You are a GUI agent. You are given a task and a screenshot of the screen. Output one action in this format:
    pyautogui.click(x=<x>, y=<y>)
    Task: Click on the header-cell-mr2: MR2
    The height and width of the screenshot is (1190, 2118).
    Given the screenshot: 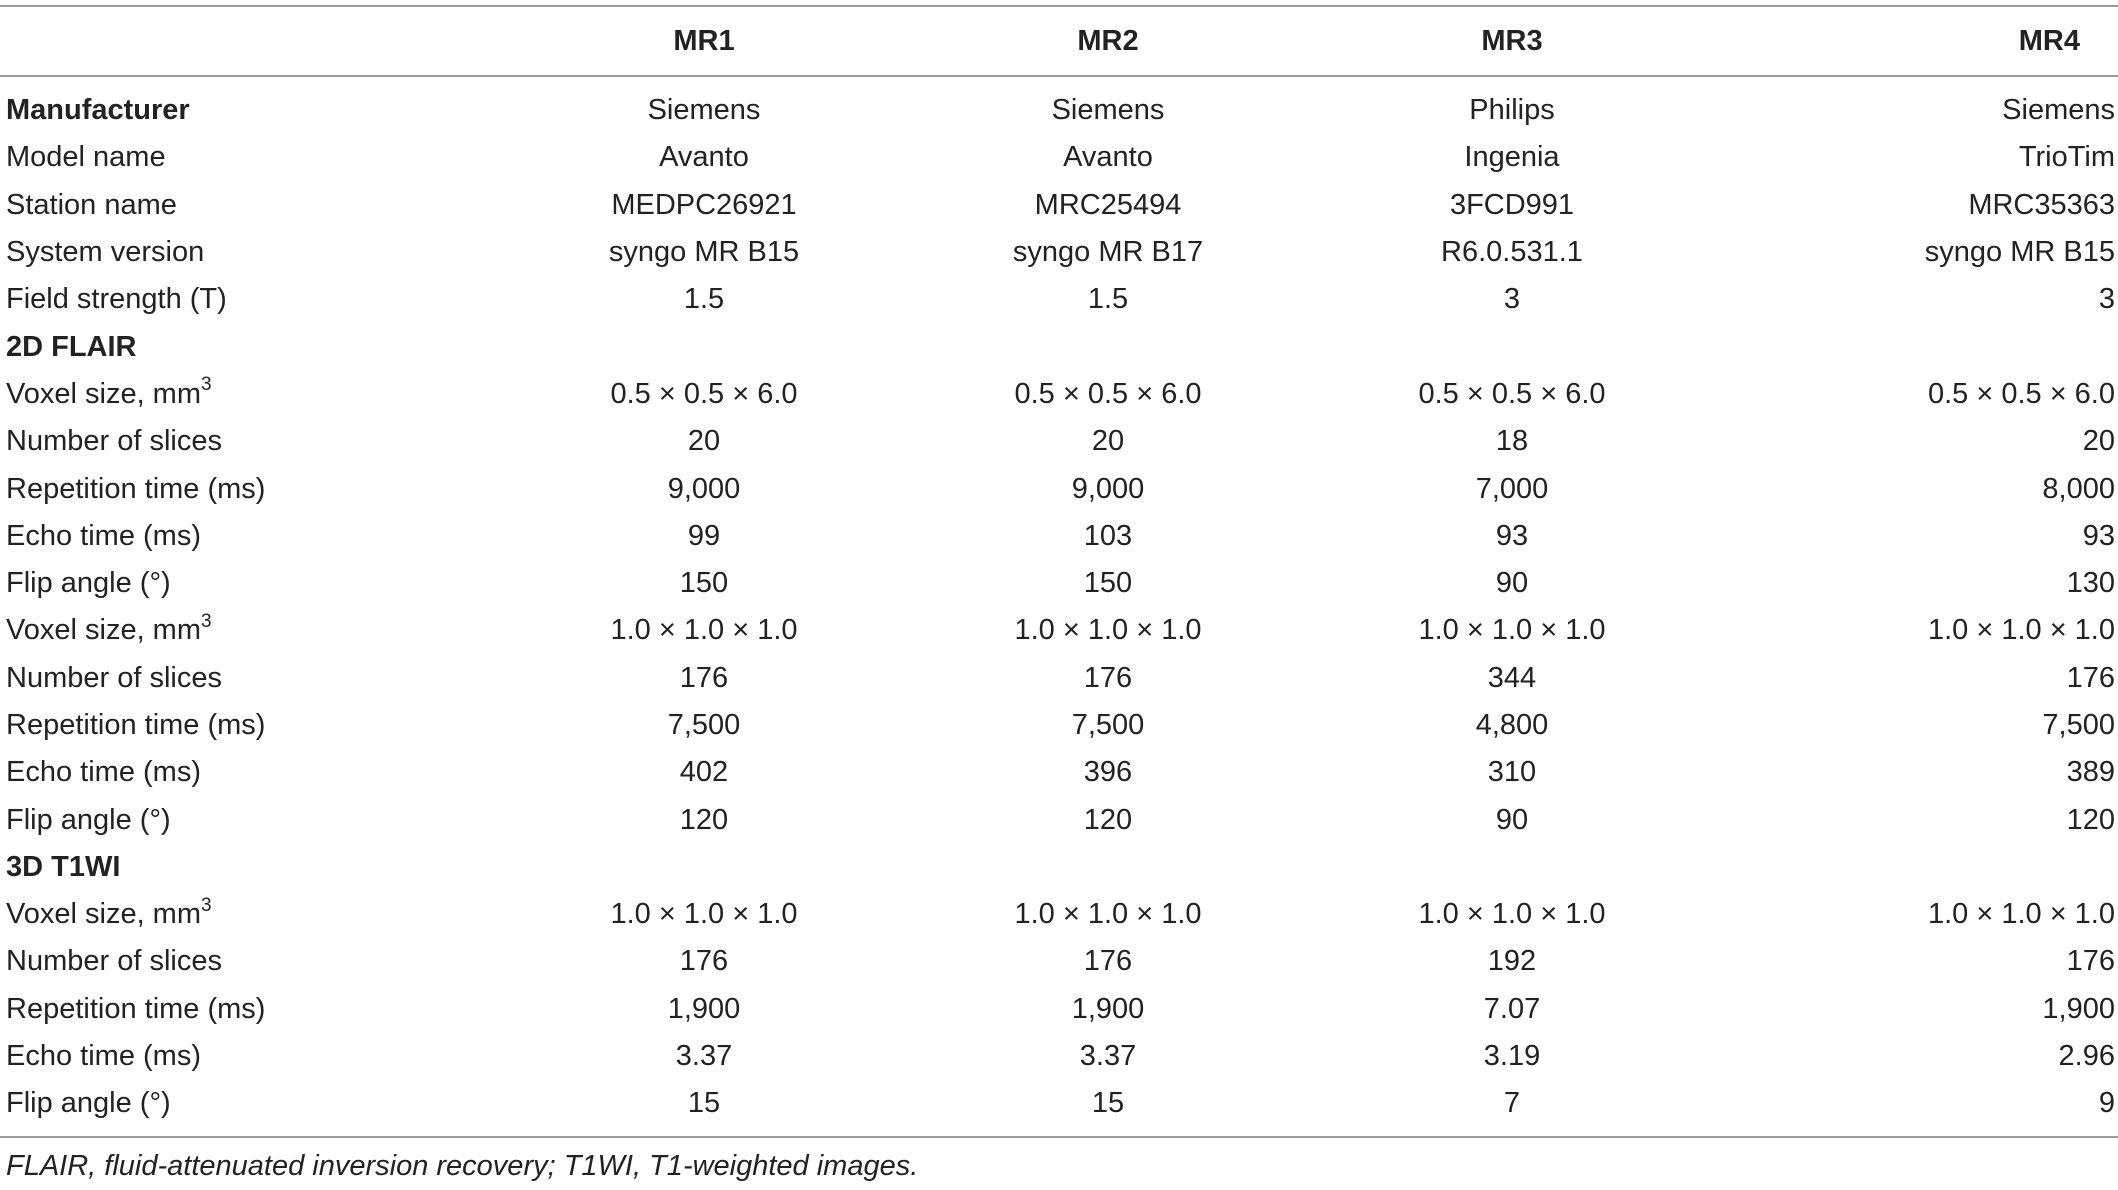 What is the action you would take?
    pyautogui.click(x=1108, y=40)
    